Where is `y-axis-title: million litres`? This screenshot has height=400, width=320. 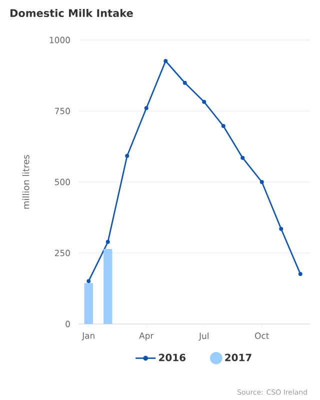 y-axis-title: million litres is located at coordinates (26, 181).